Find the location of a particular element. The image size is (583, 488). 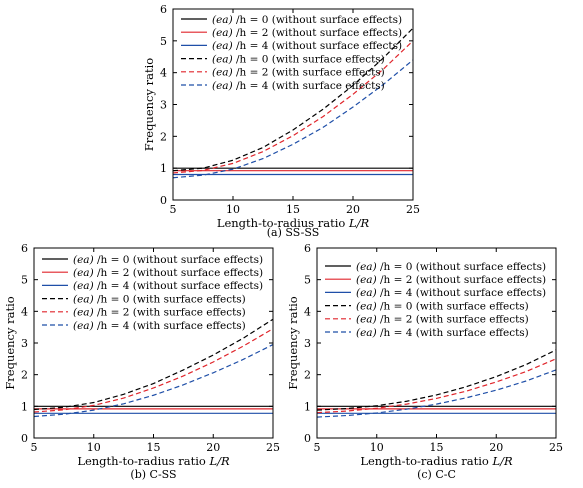

legend-label-1: (ea) /h = 0 (without surface effects) is located at coordinates (451, 267).